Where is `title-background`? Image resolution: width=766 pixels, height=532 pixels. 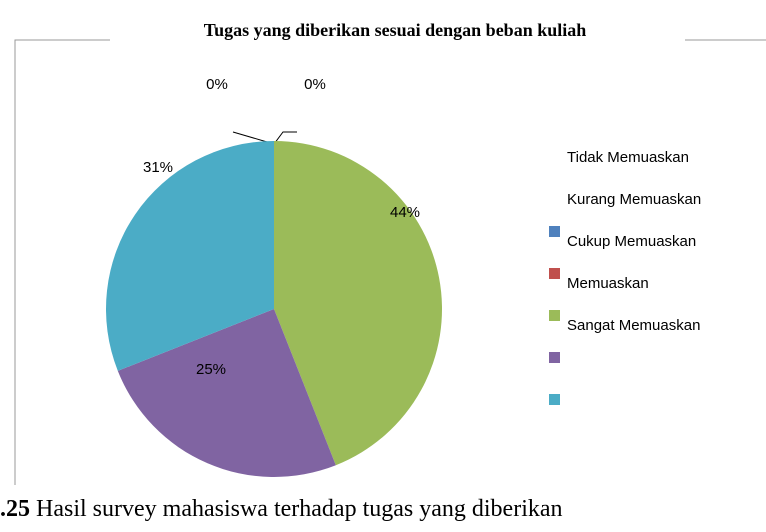
title-background is located at coordinates (397, 30).